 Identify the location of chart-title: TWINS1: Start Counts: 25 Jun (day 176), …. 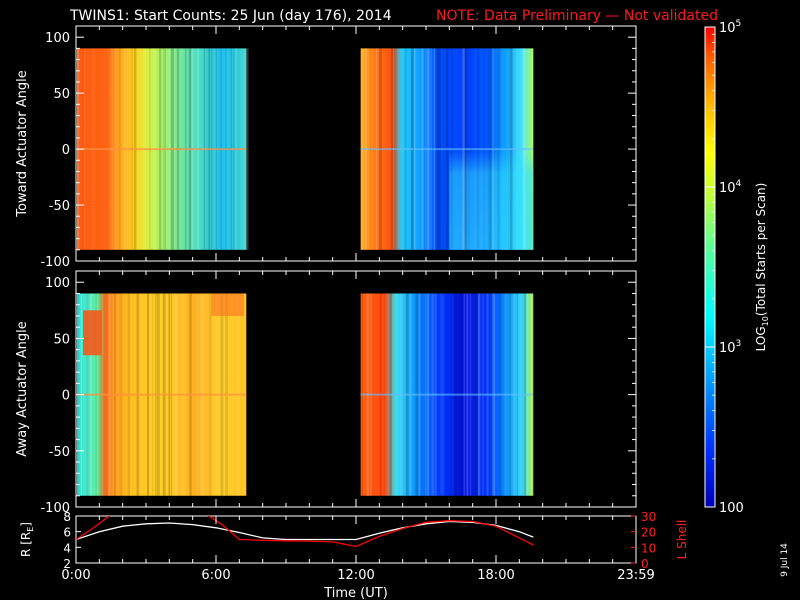
(230, 16).